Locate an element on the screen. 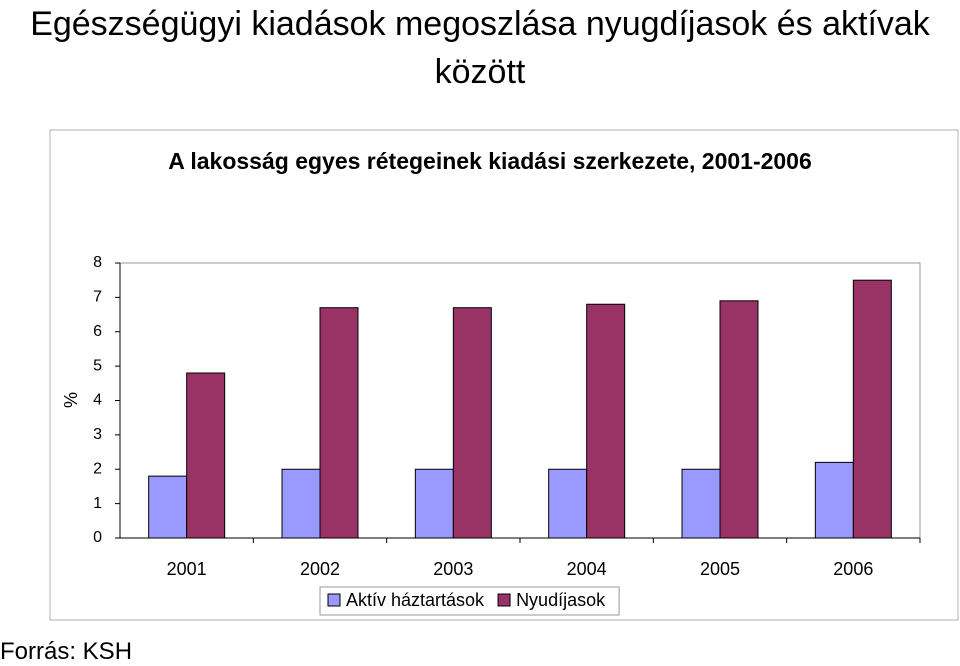 The width and height of the screenshot is (960, 666). x-tick-label: 2001 is located at coordinates (187, 569).